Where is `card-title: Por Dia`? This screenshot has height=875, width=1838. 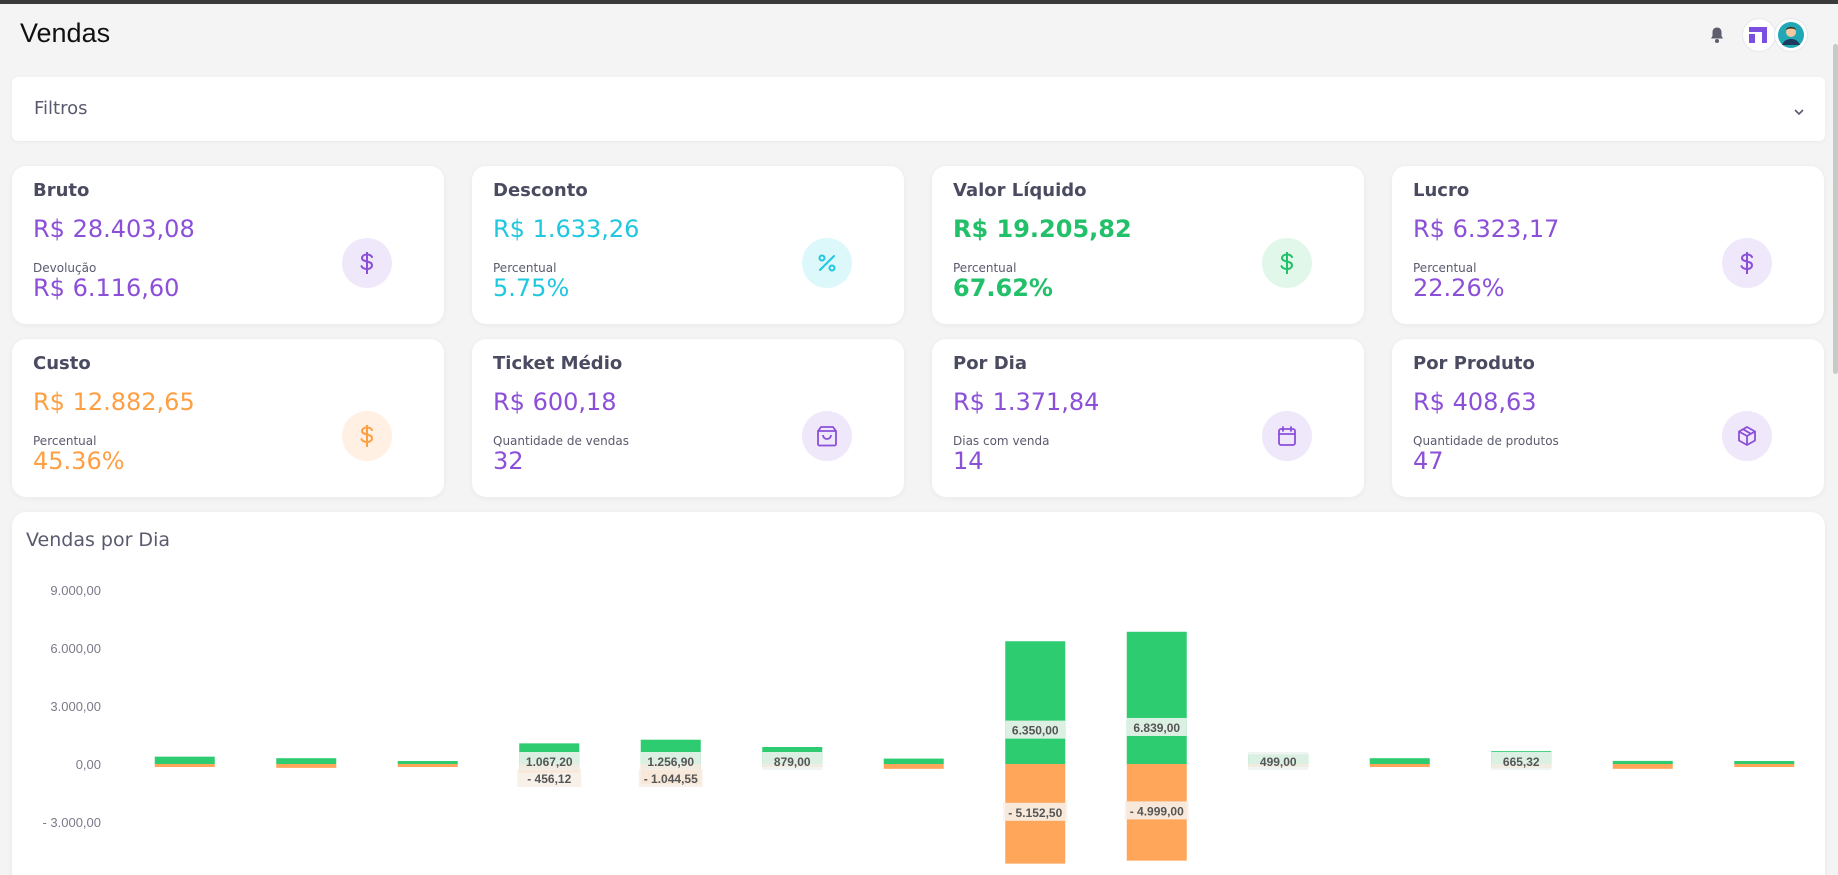 card-title: Por Dia is located at coordinates (990, 363).